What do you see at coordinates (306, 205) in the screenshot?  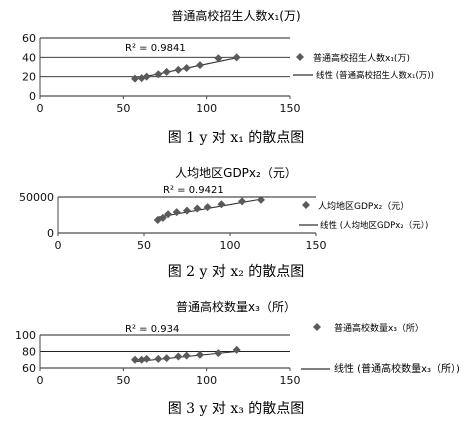 I see `chart-2-legend-marker-icon` at bounding box center [306, 205].